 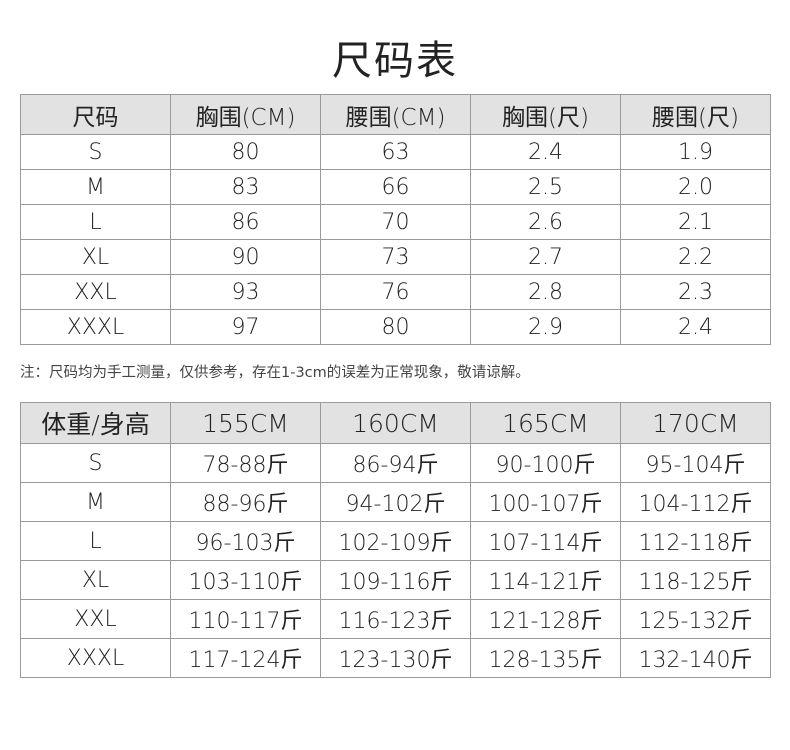 I want to click on table-cell: 117-124斤, so click(x=245, y=658).